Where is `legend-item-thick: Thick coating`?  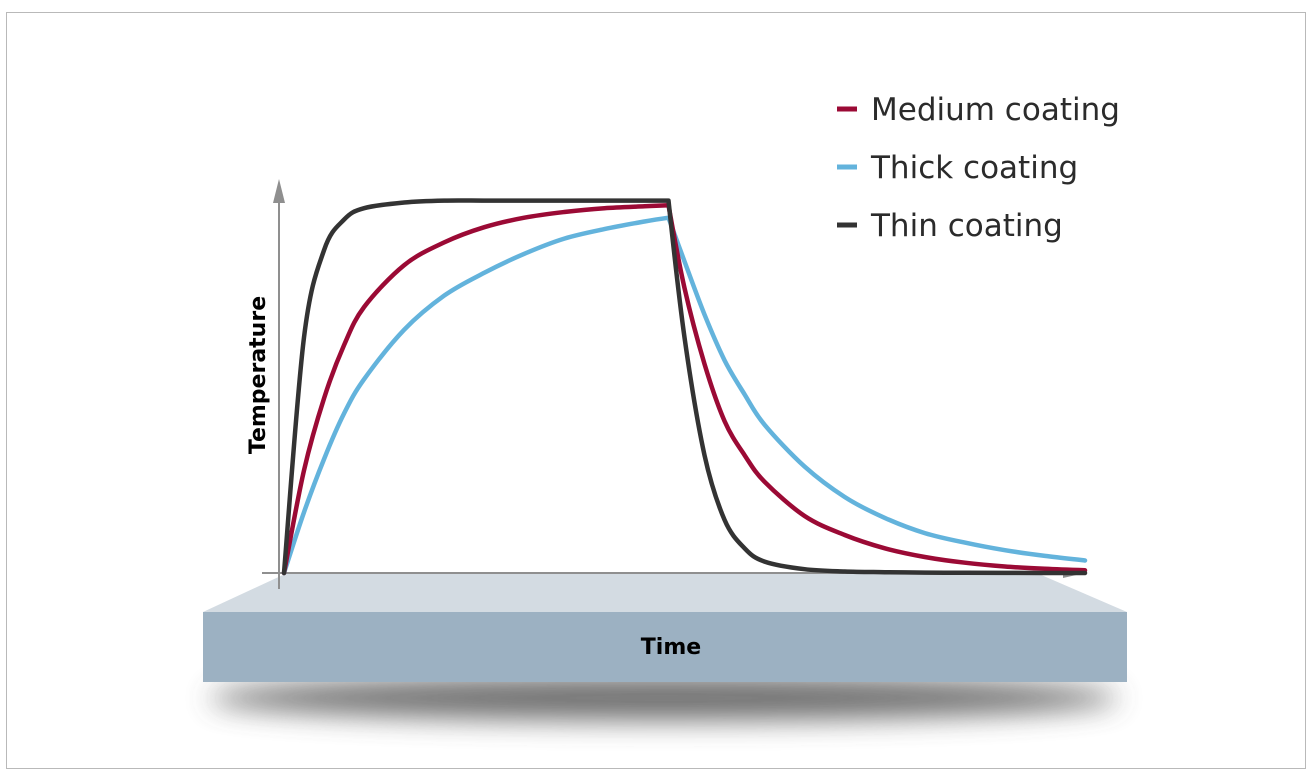 legend-item-thick: Thick coating is located at coordinates (957, 168).